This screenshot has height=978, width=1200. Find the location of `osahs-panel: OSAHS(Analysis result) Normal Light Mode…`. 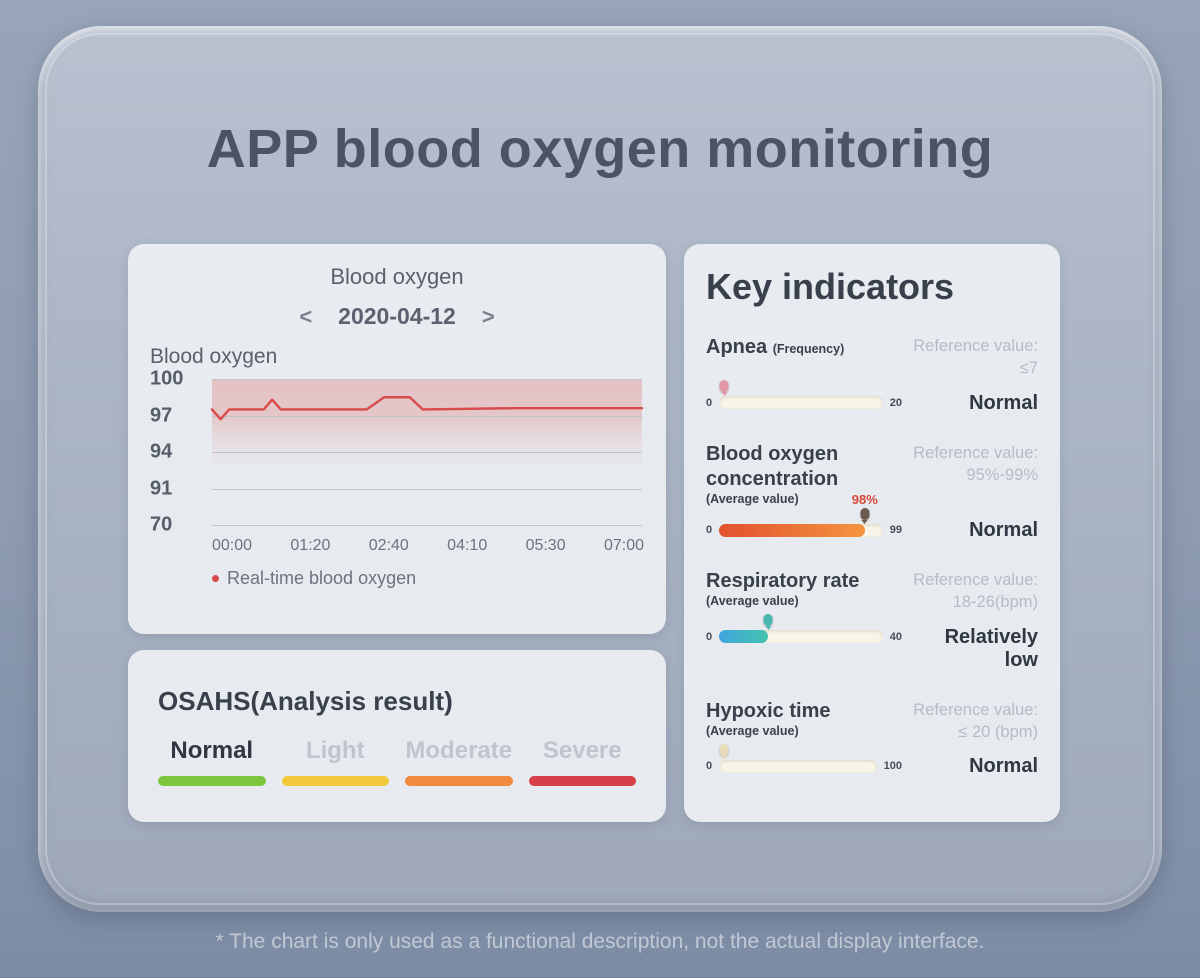

osahs-panel: OSAHS(Analysis result) Normal Light Mode… is located at coordinates (397, 736).